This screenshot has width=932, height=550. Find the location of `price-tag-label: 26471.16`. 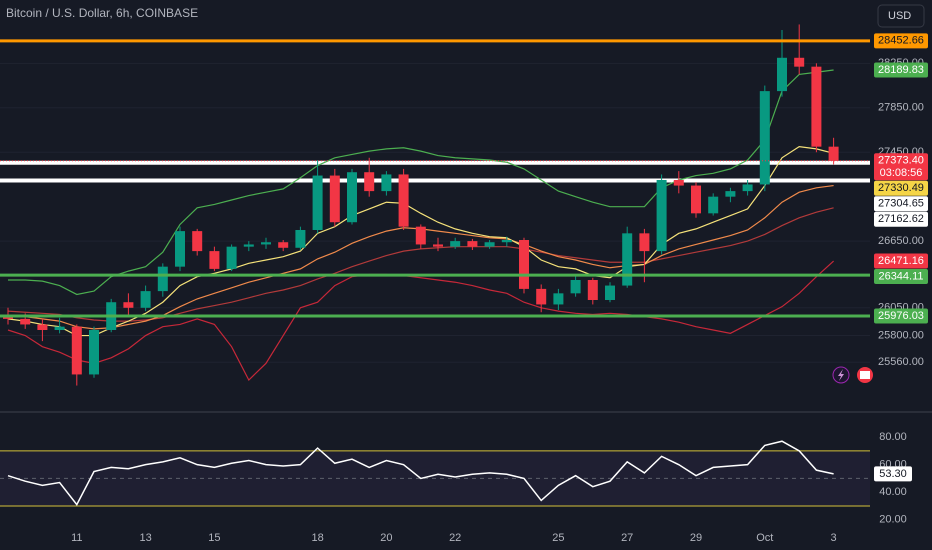

price-tag-label: 26471.16 is located at coordinates (901, 261).